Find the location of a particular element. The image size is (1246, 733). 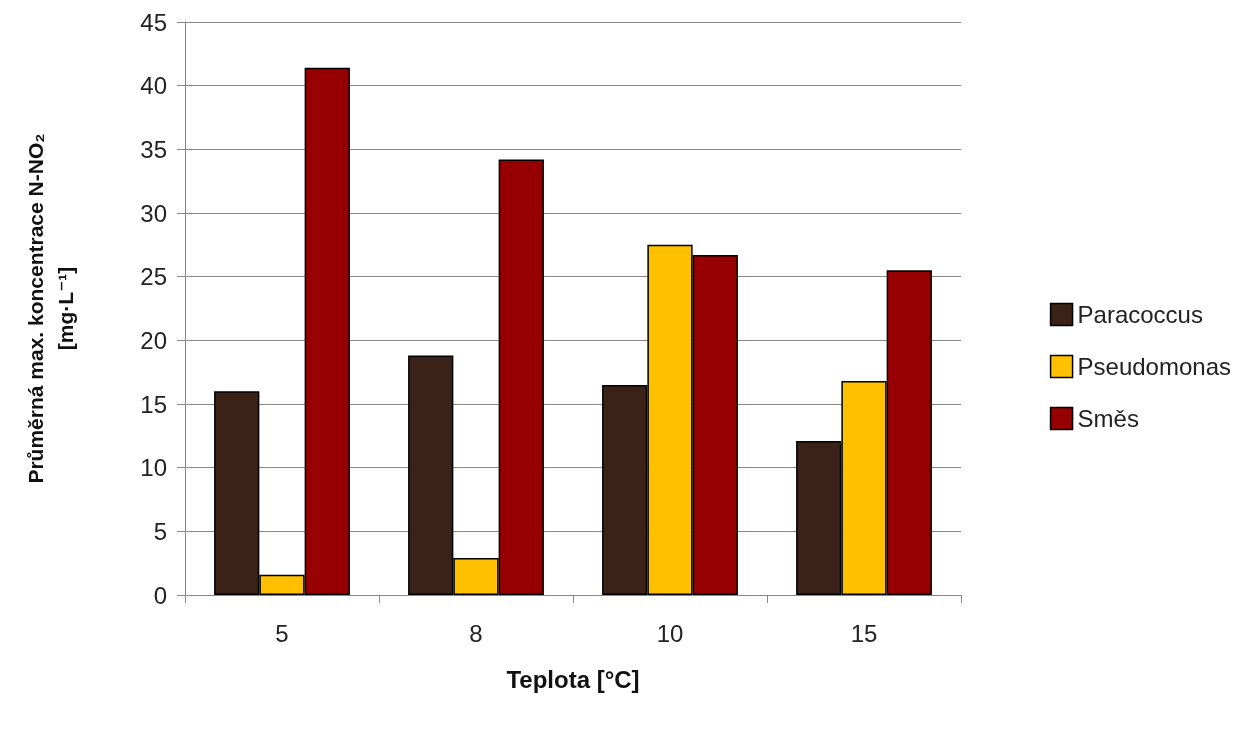

y-tick-label: 20 is located at coordinates (153, 340).